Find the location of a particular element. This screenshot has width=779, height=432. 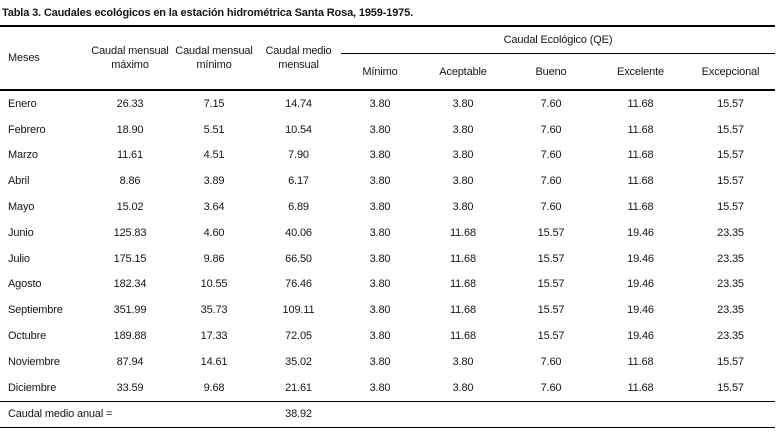

value-cell: 9.68 is located at coordinates (214, 387).